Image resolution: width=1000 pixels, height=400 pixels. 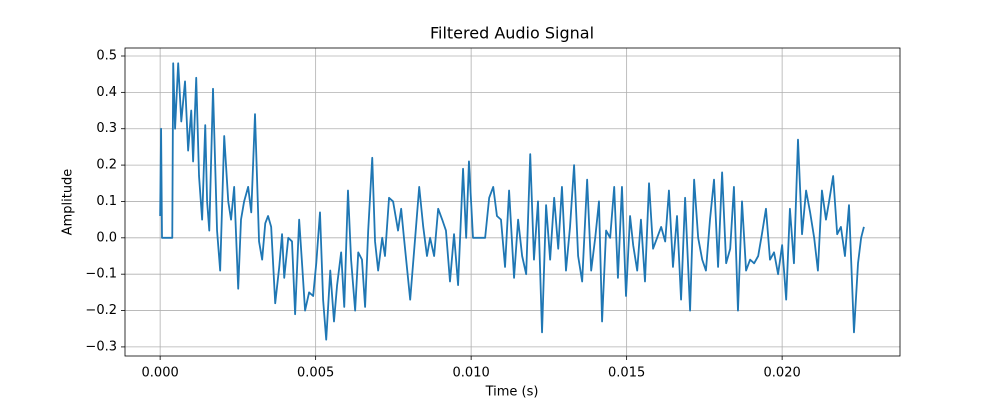 I want to click on y-tick-label: −0.2, so click(x=101, y=310).